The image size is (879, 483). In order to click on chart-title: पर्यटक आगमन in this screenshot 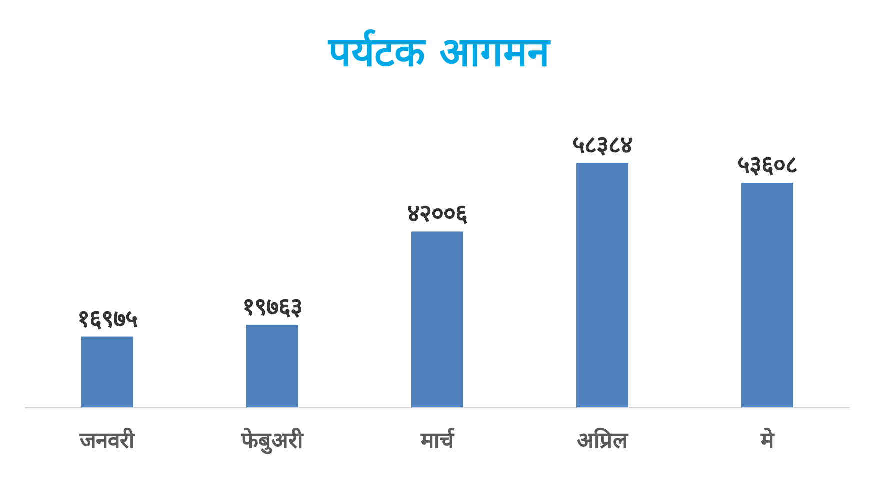, I will do `click(440, 52)`.